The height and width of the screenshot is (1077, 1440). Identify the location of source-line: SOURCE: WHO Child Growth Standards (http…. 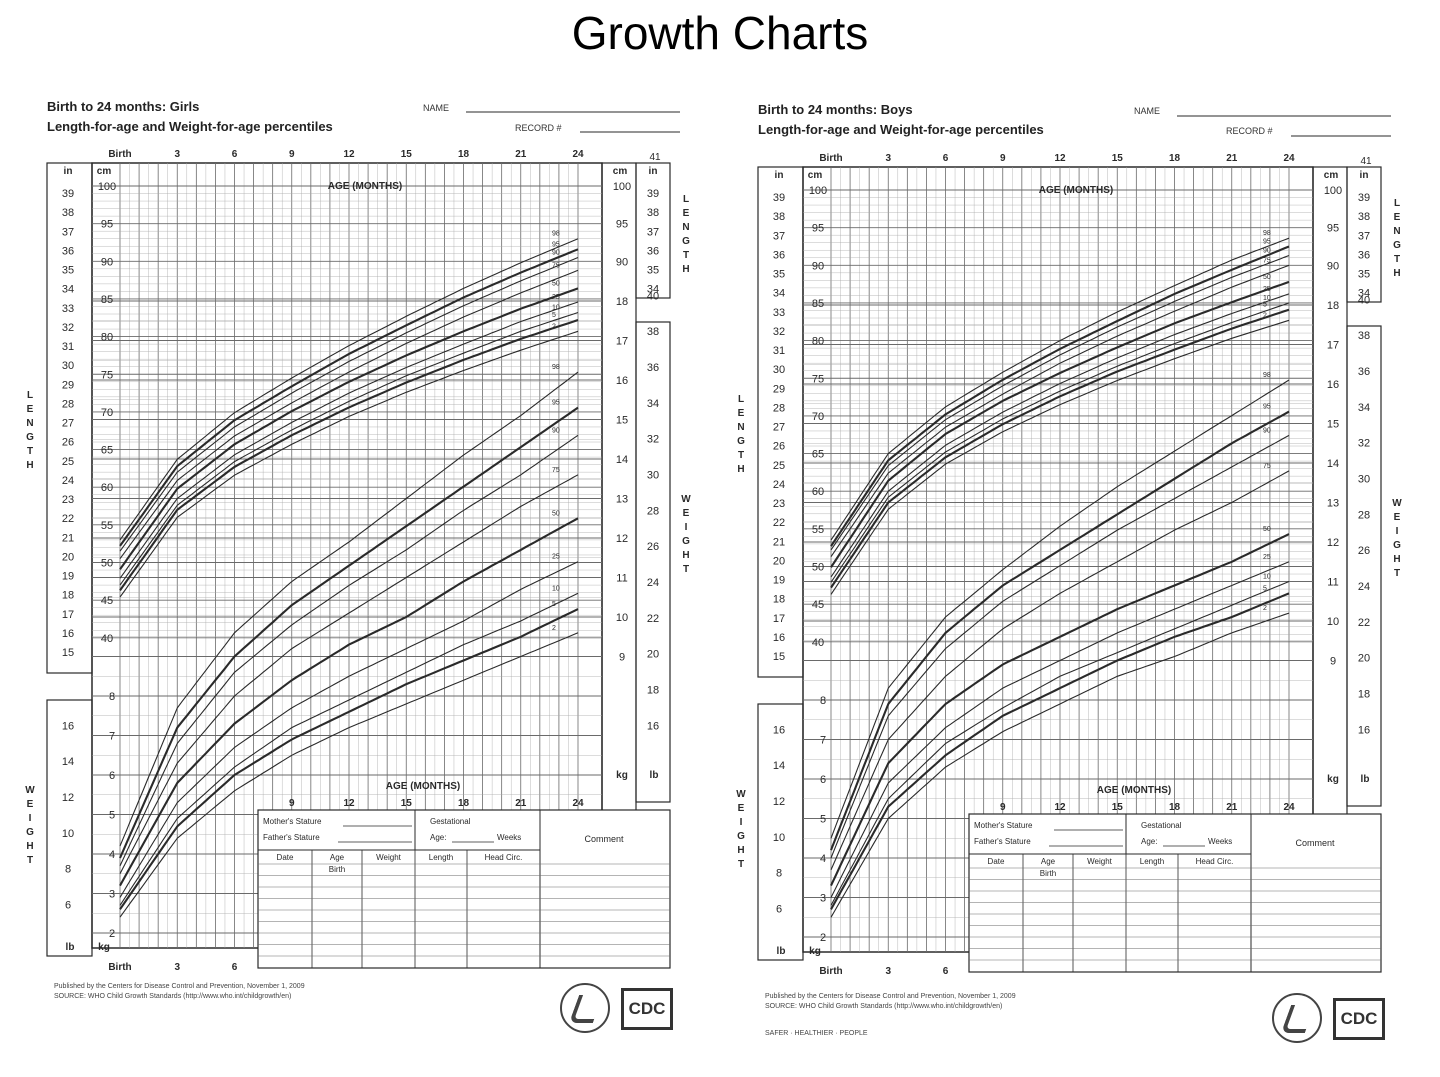
(884, 1006).